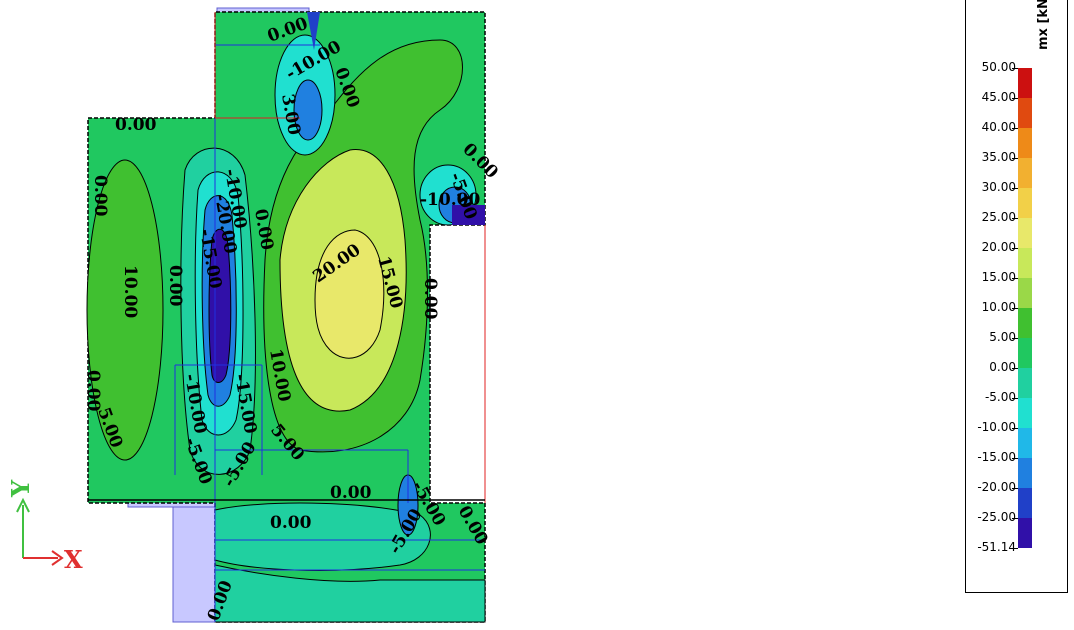 This screenshot has width=1074, height=630. I want to click on contour-bottom-teal, so click(322, 536).